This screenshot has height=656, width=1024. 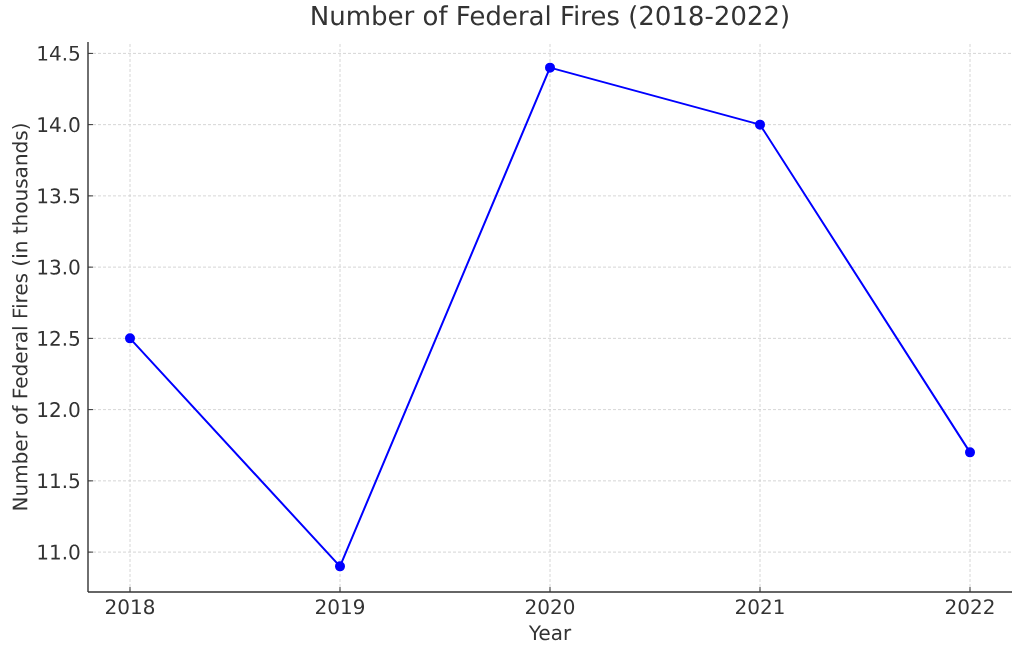 What do you see at coordinates (550, 633) in the screenshot?
I see `x-axis-title: Year` at bounding box center [550, 633].